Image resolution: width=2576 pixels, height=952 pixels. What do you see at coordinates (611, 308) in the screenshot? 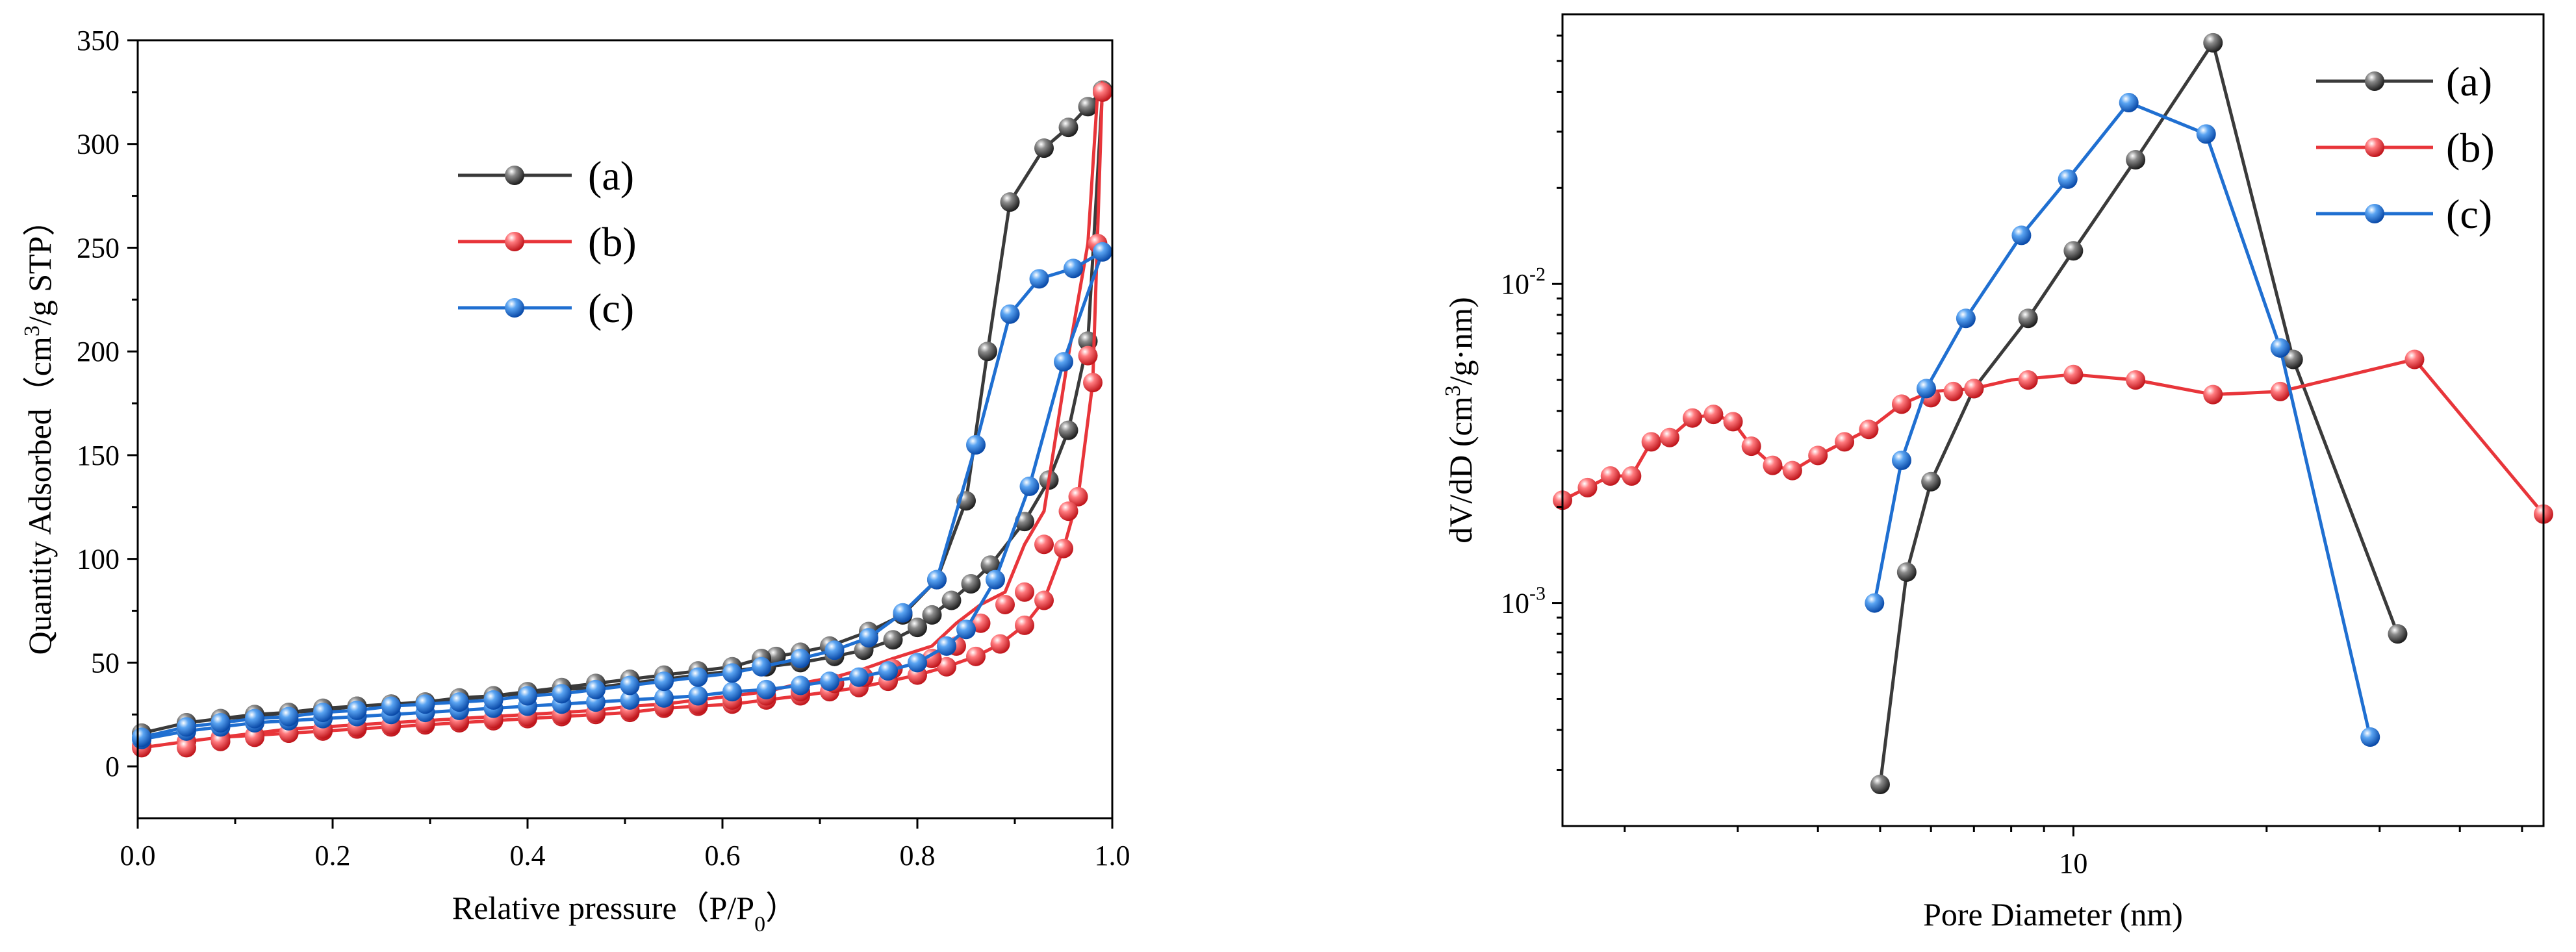
I see `left-legend-label-2: (c)` at bounding box center [611, 308].